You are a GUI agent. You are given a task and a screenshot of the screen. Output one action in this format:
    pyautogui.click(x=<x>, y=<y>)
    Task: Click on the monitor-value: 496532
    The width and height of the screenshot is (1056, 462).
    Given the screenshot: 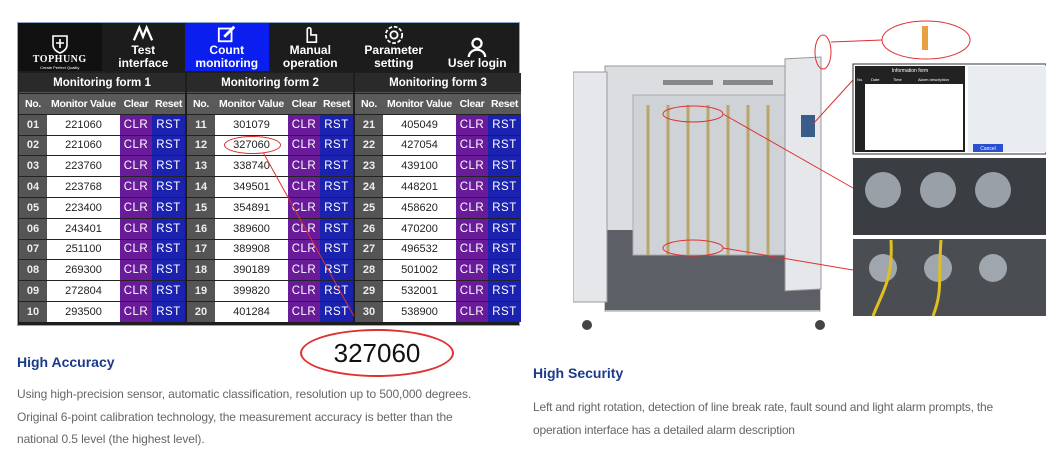 What is the action you would take?
    pyautogui.click(x=419, y=249)
    